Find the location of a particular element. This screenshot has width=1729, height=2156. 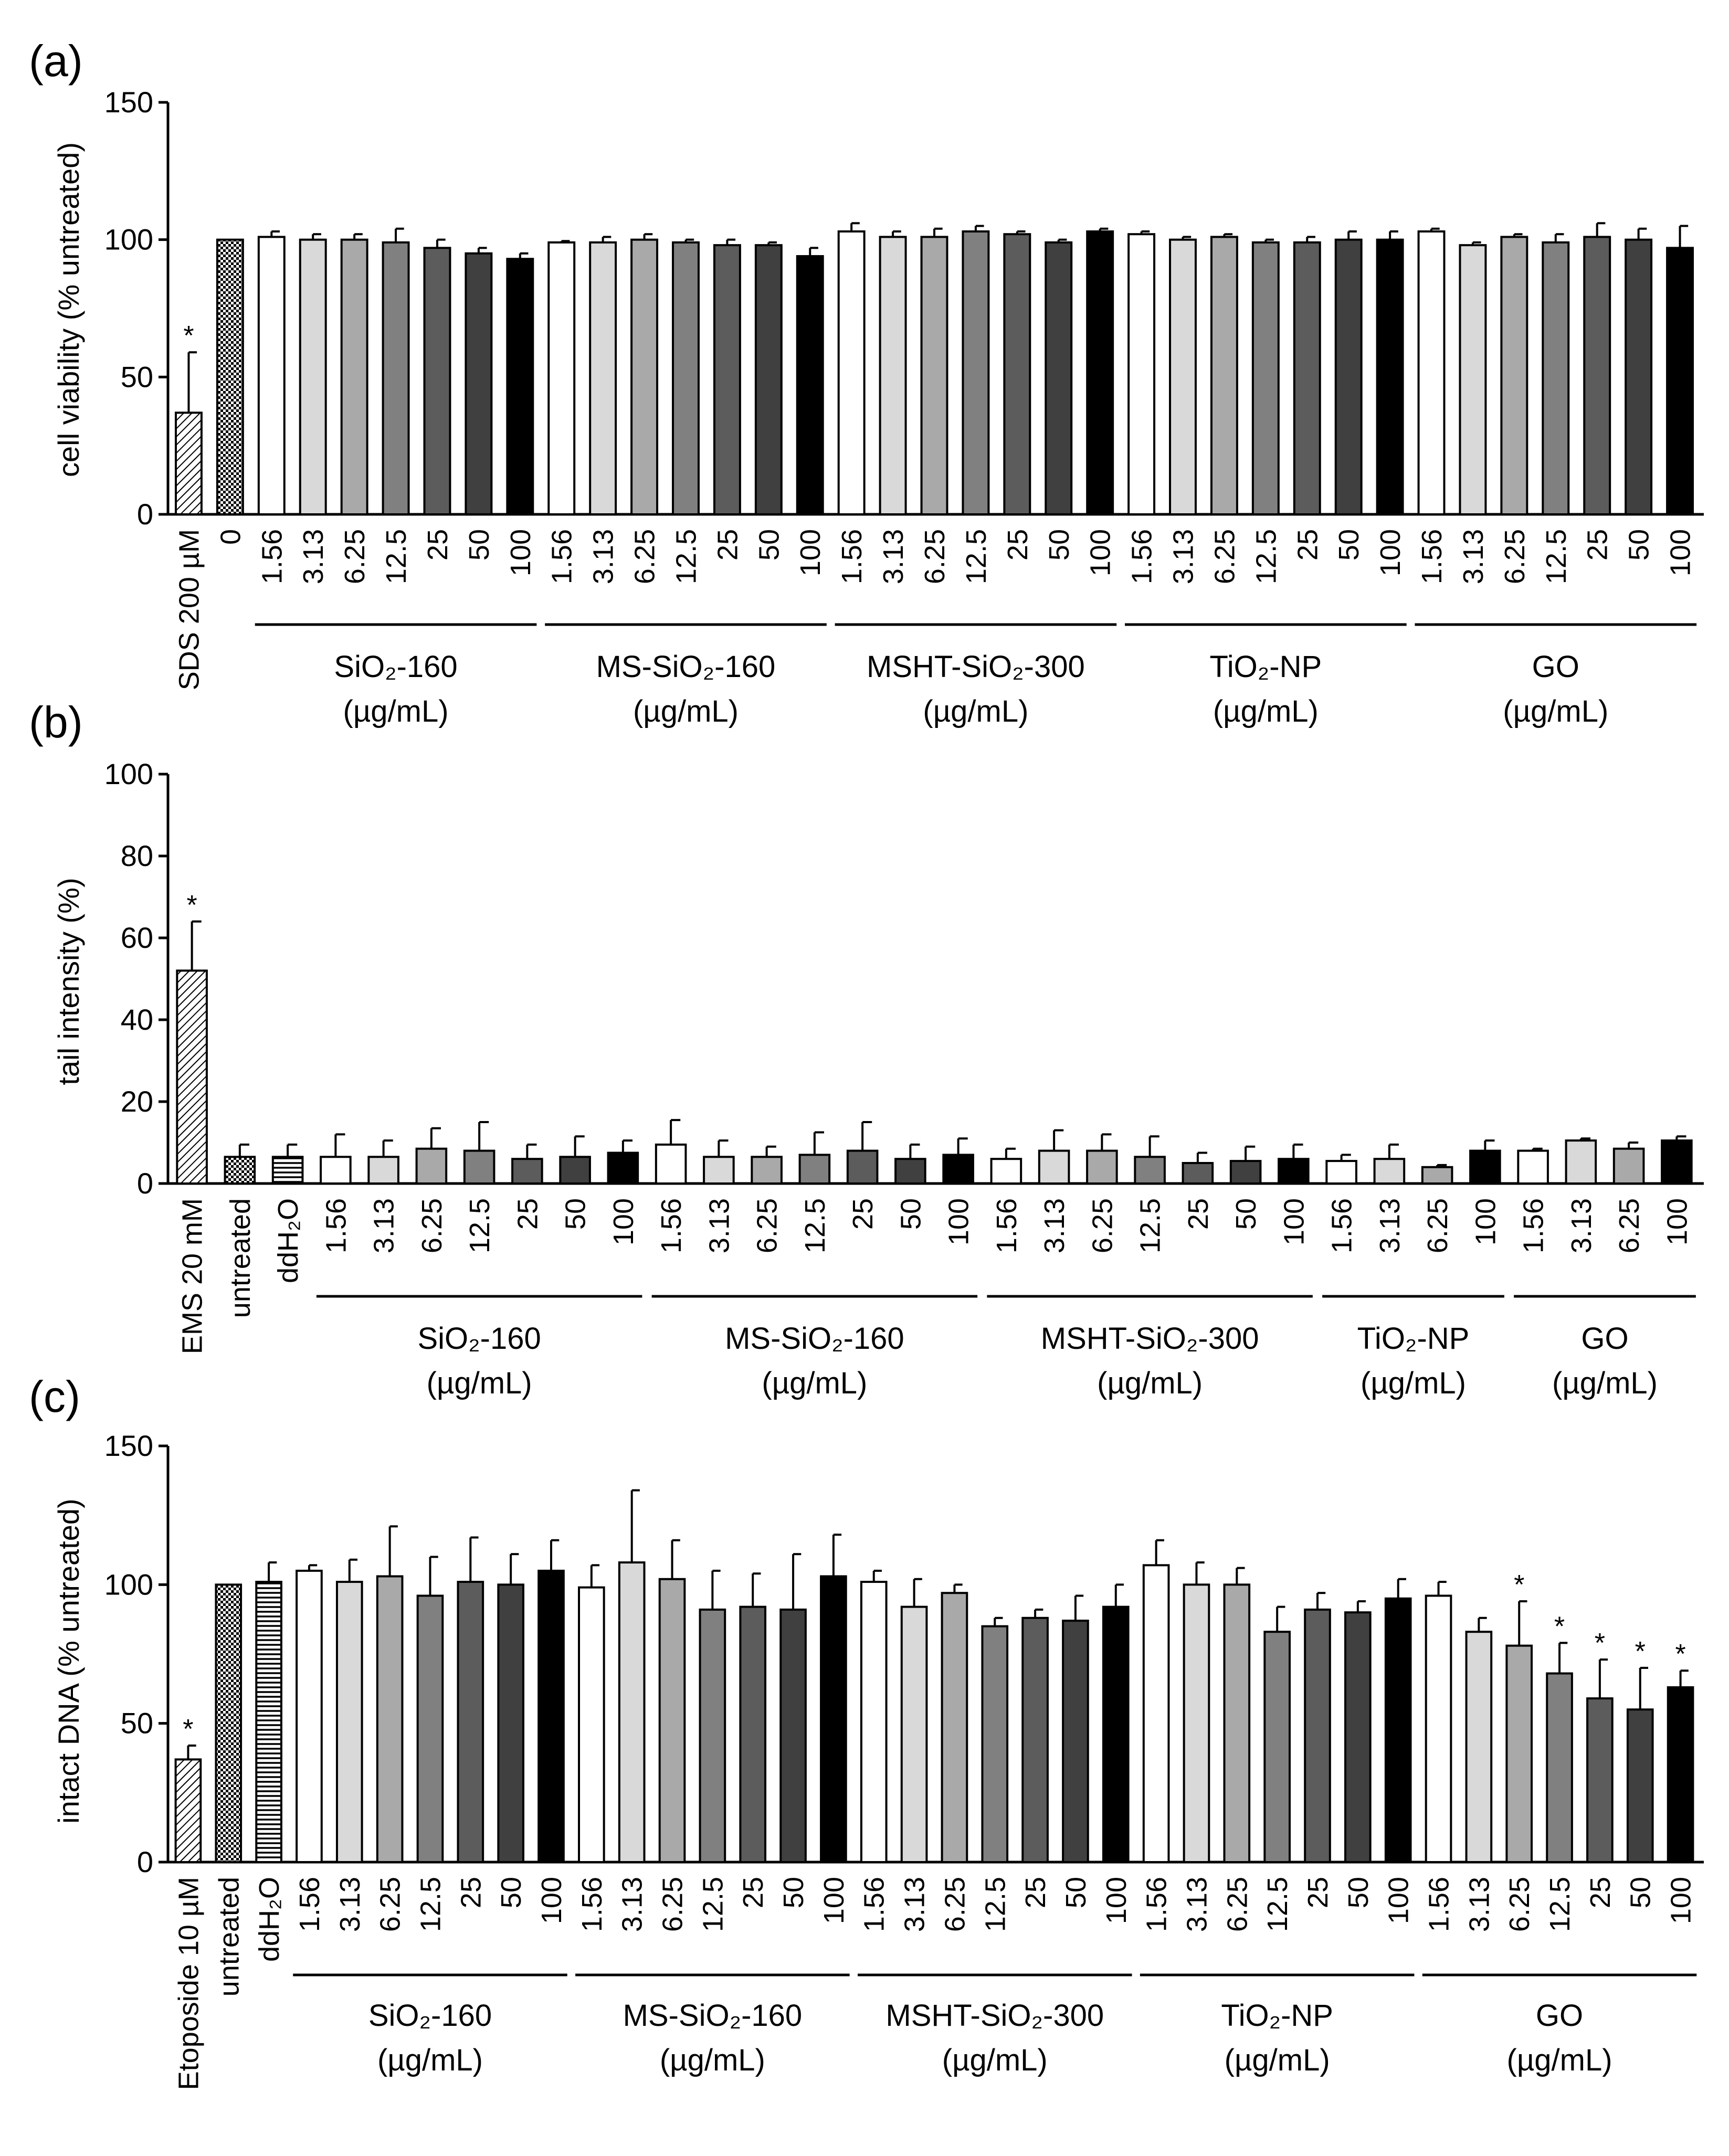

x-tick-label: SDS 200 µM is located at coordinates (189, 609).